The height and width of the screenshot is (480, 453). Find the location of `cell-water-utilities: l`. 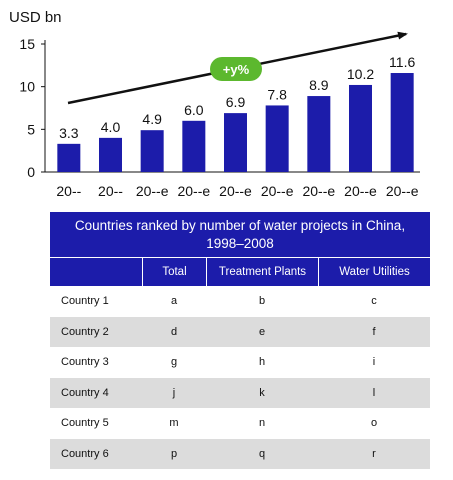

cell-water-utilities: l is located at coordinates (374, 392).